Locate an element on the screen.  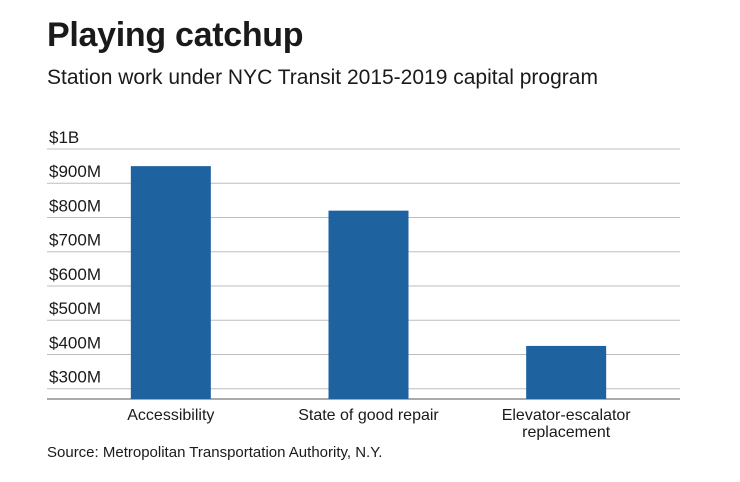
x-tick-label: Elevator-escalator is located at coordinates (567, 415).